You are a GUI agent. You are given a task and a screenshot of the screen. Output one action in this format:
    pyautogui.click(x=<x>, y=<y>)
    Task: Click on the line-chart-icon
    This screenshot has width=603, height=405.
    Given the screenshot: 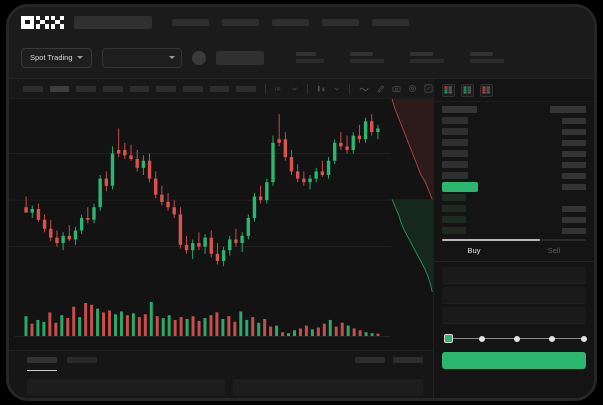 What is the action you would take?
    pyautogui.click(x=364, y=89)
    